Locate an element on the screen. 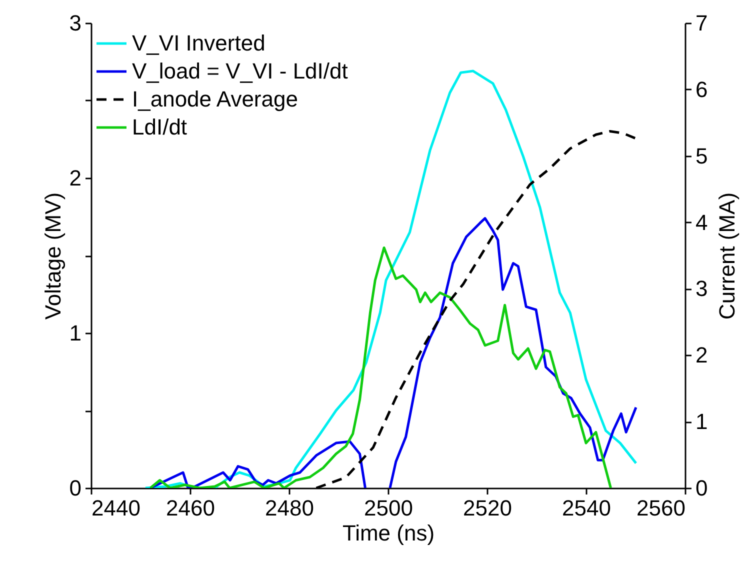 The width and height of the screenshot is (740, 573). x-tick-label: 2560 is located at coordinates (661, 508).